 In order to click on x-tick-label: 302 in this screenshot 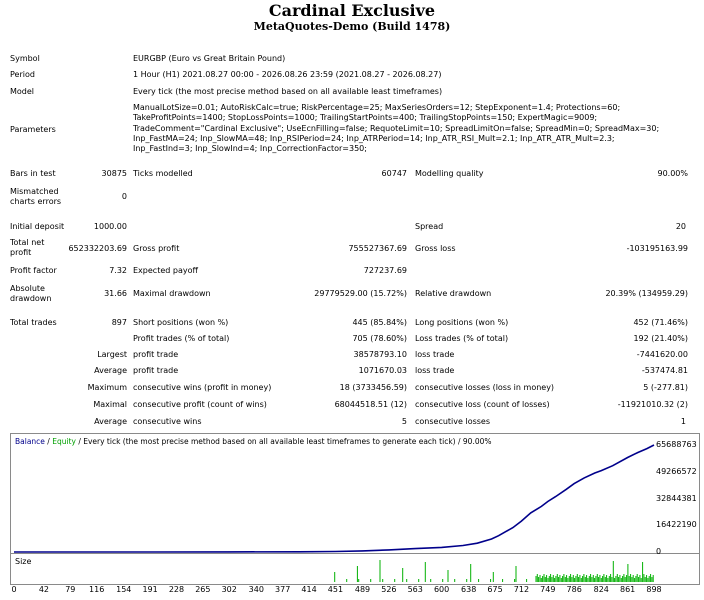, I will do `click(229, 589)`.